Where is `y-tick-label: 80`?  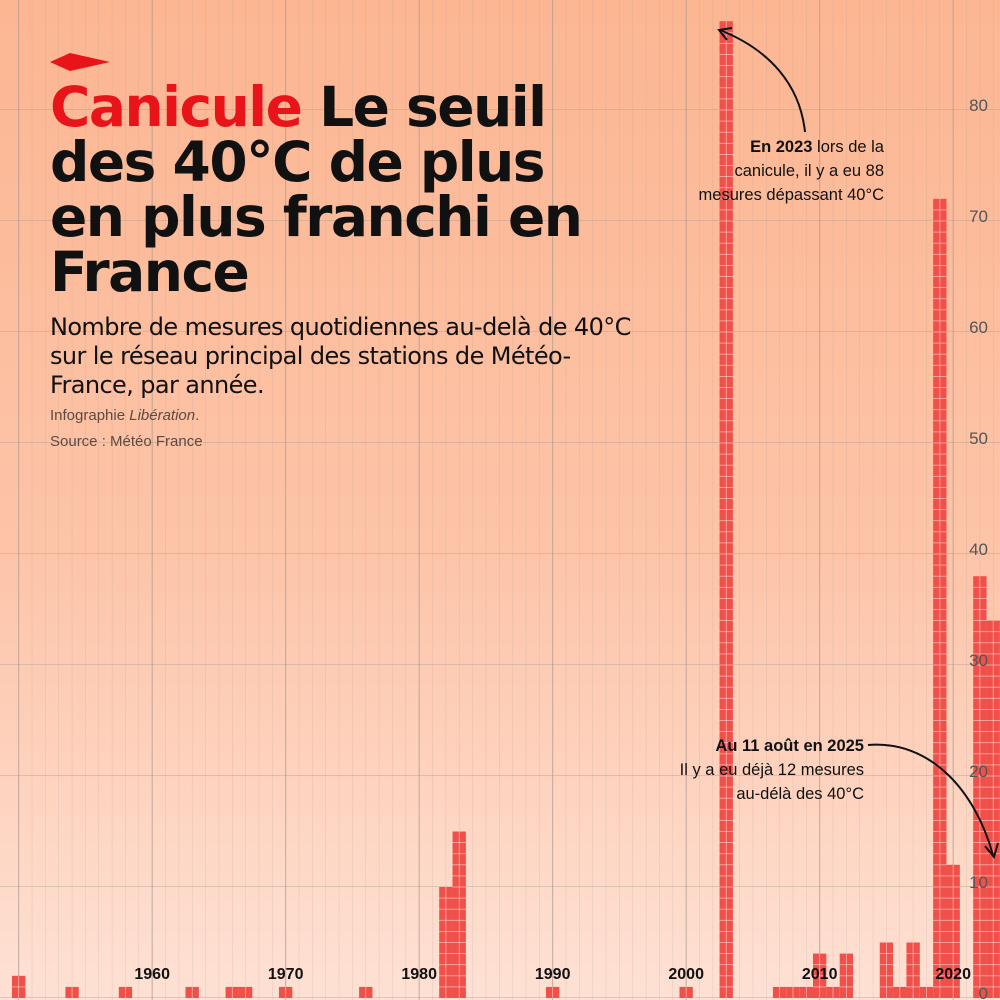 y-tick-label: 80 is located at coordinates (978, 105).